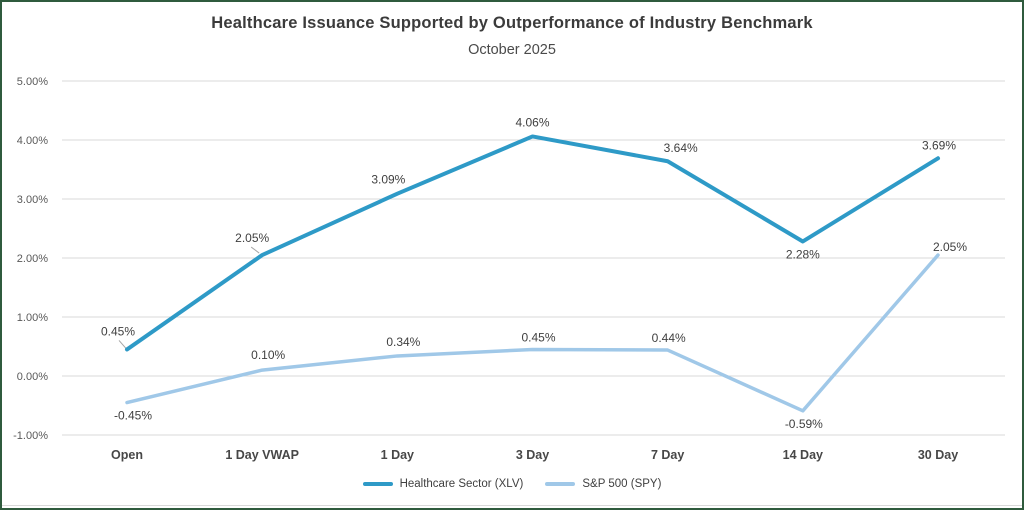 The width and height of the screenshot is (1024, 510). What do you see at coordinates (803, 455) in the screenshot?
I see `x-axis-category-label: 14 Day` at bounding box center [803, 455].